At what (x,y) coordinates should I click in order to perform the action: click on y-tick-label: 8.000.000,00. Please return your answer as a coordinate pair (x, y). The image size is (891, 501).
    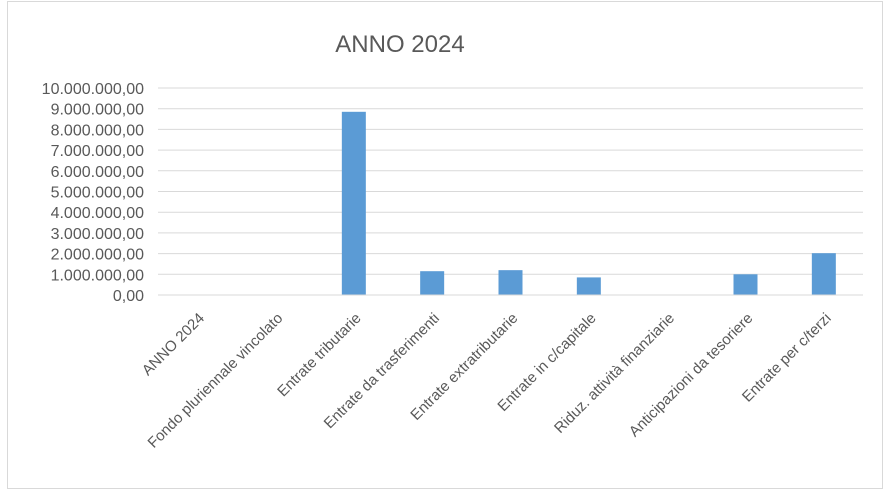
    Looking at the image, I should click on (98, 130).